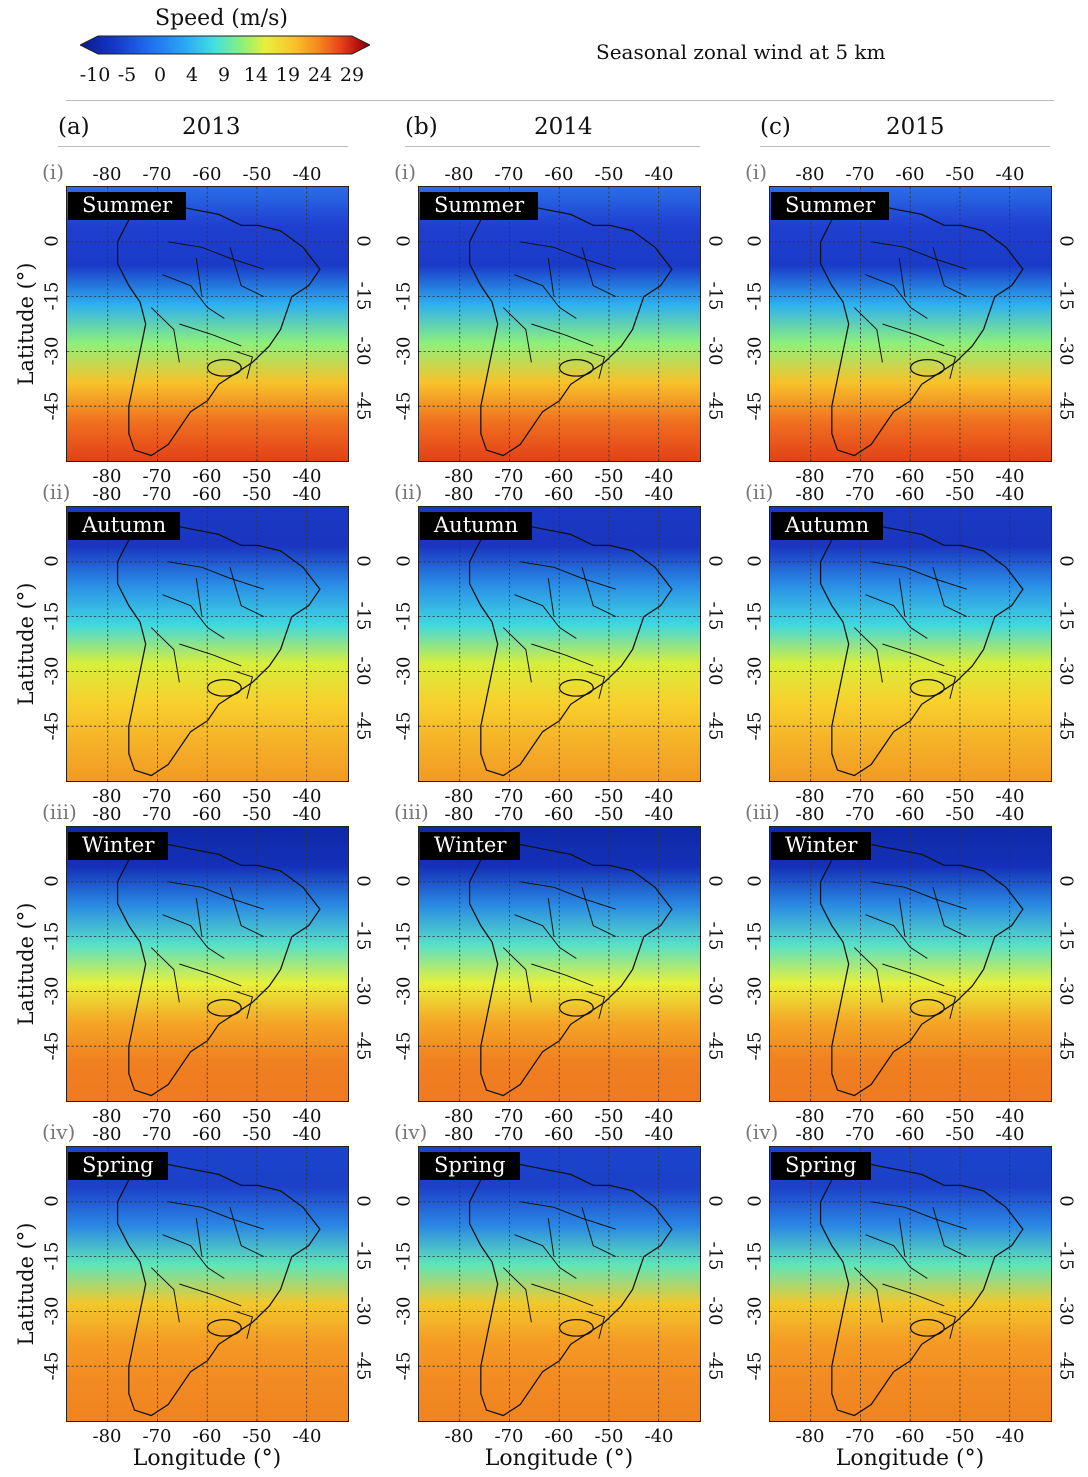 This screenshot has width=1088, height=1477. What do you see at coordinates (404, 1311) in the screenshot?
I see `lat-tick-left: -30` at bounding box center [404, 1311].